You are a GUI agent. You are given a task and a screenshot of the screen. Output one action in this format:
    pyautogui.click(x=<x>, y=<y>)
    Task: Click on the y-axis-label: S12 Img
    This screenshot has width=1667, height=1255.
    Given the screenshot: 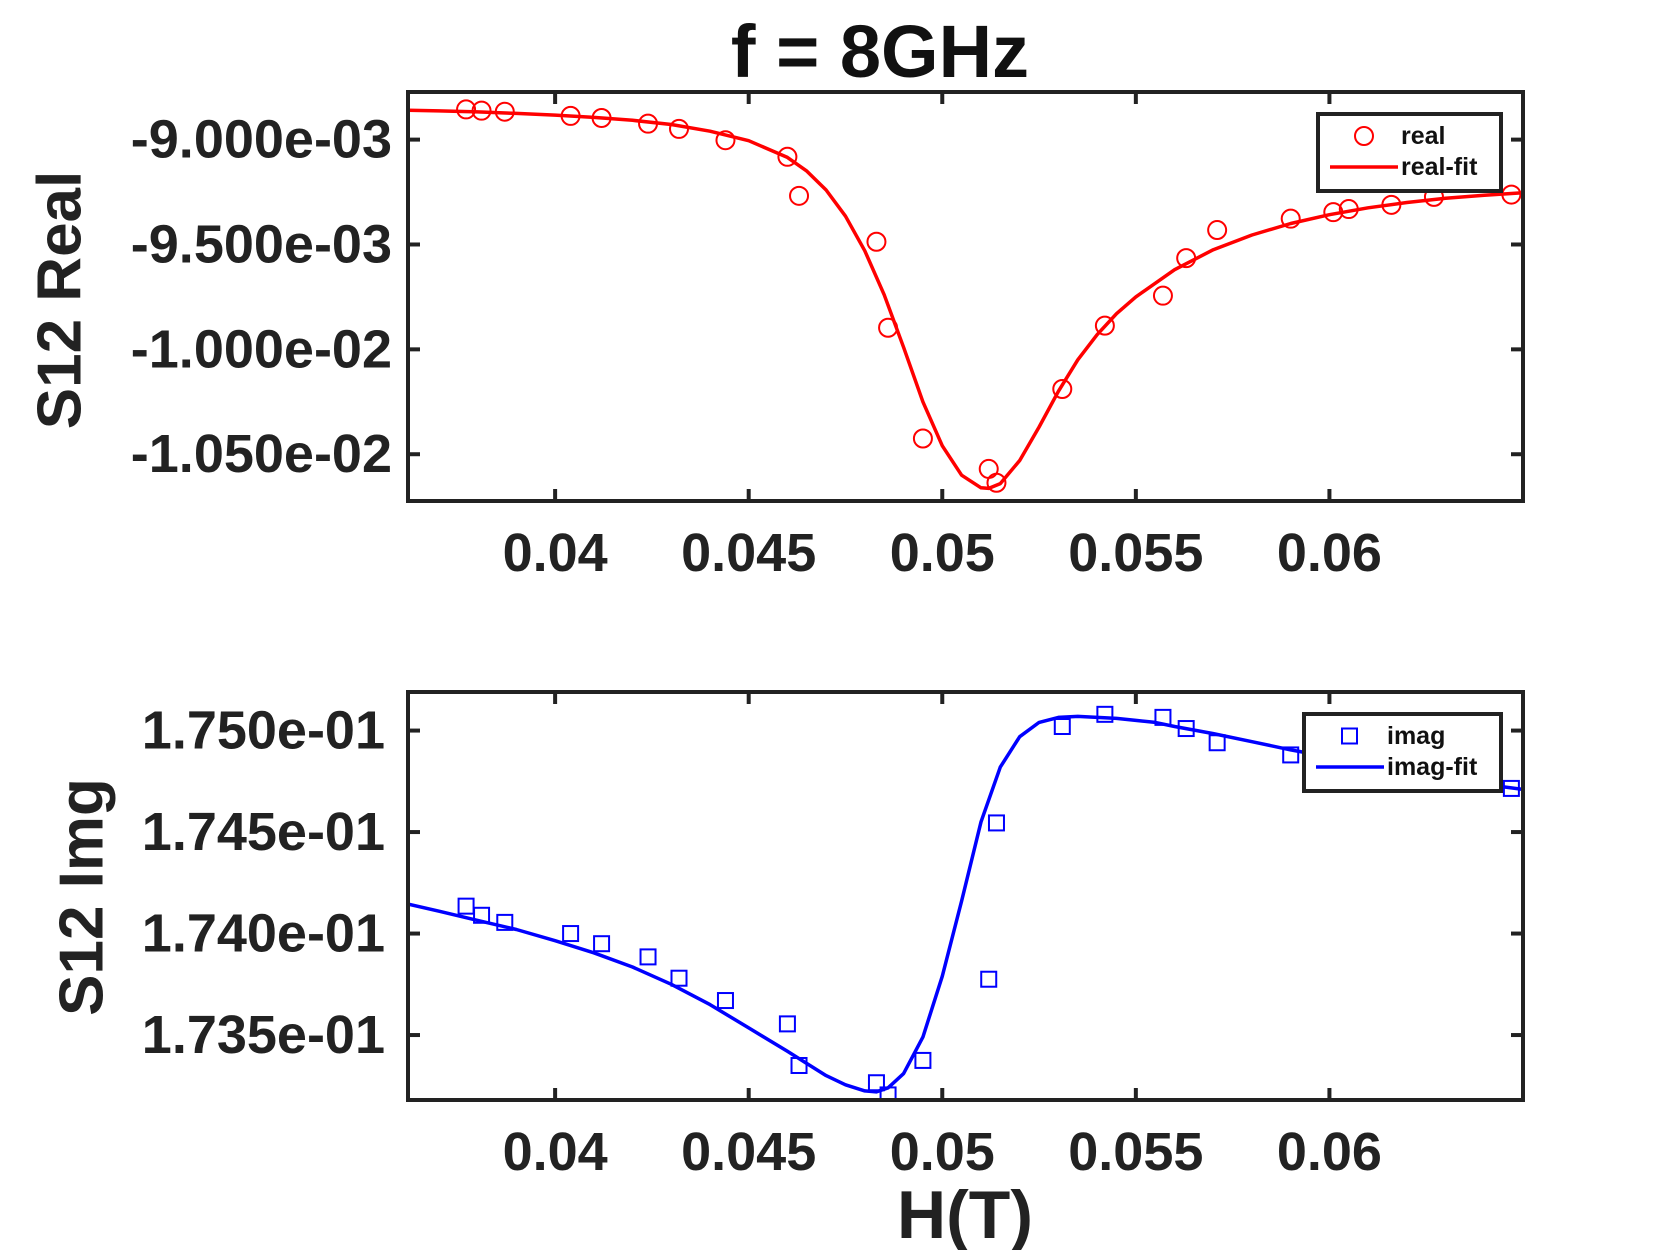 What is the action you would take?
    pyautogui.click(x=82, y=897)
    